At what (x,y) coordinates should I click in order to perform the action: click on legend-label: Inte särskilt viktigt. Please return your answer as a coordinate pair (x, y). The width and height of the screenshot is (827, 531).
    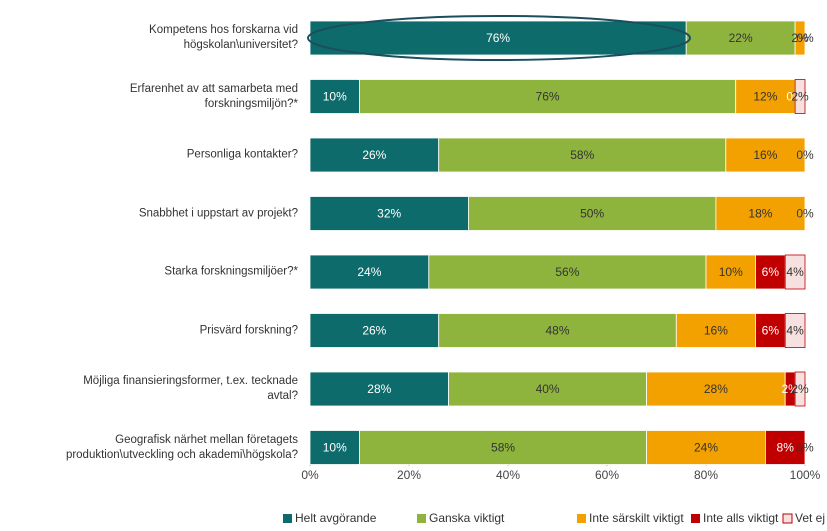
    Looking at the image, I should click on (636, 518).